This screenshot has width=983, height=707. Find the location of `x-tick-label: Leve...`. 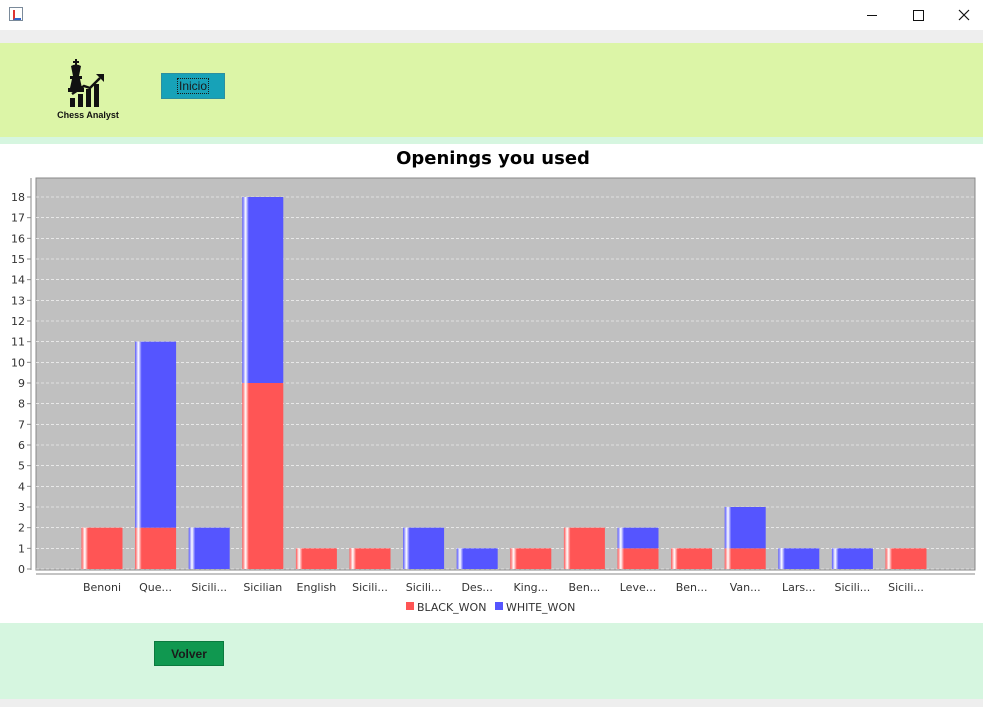

x-tick-label: Leve... is located at coordinates (638, 587).